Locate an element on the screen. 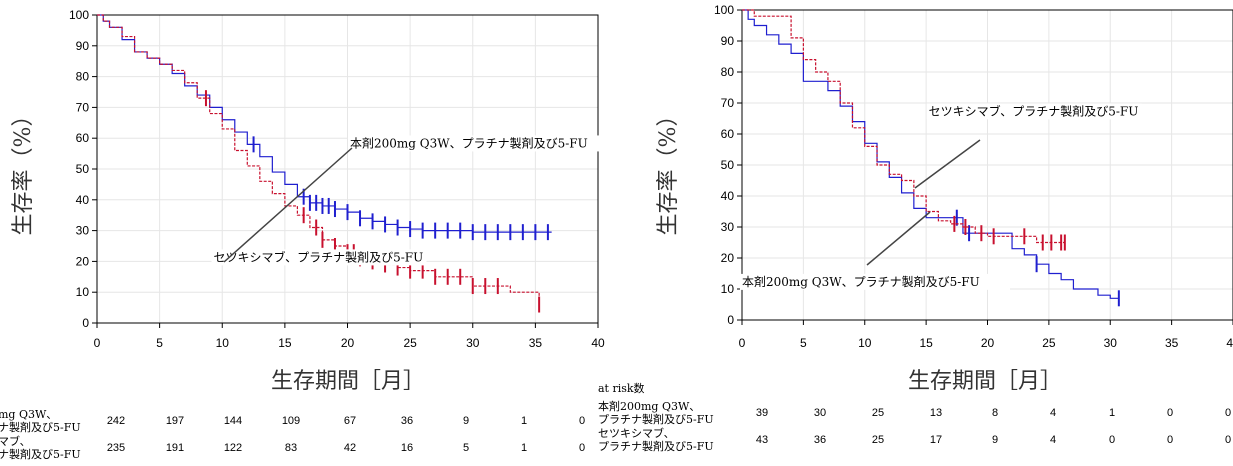 This screenshot has height=466, width=1233. at-risk-value: 144 is located at coordinates (233, 421).